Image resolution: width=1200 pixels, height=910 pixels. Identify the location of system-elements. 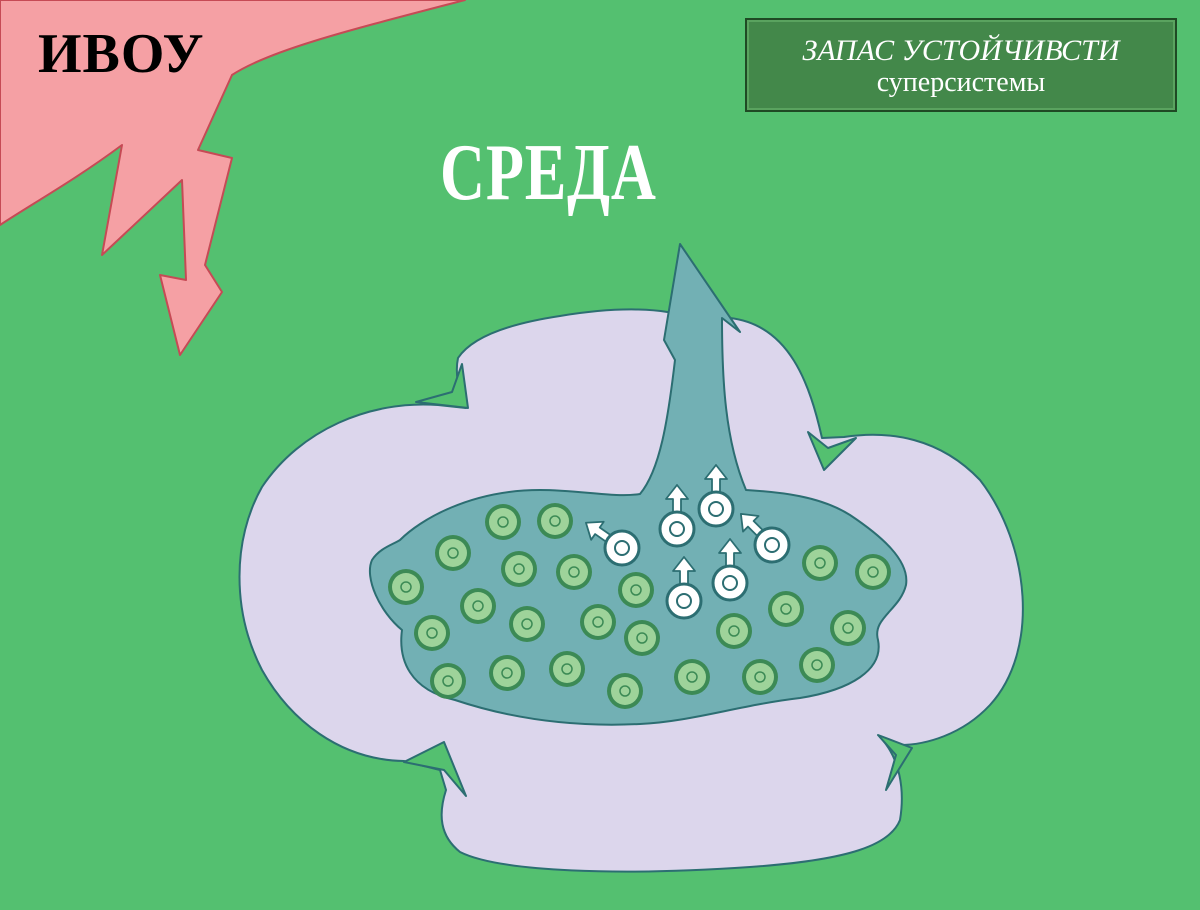
(639, 606).